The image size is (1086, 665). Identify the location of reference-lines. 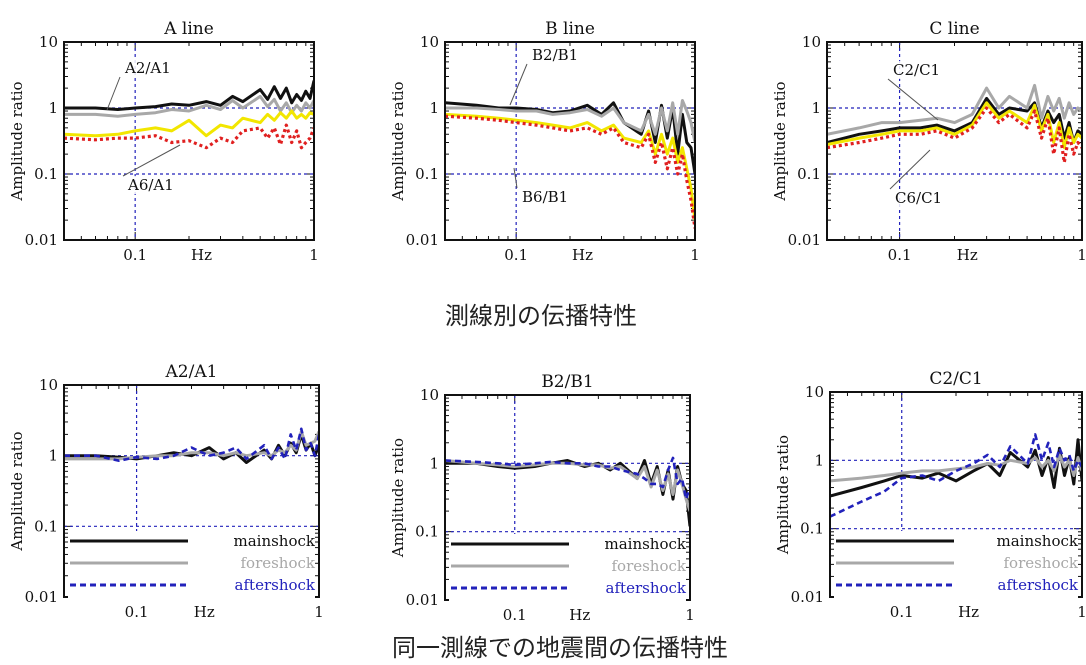
(570, 141).